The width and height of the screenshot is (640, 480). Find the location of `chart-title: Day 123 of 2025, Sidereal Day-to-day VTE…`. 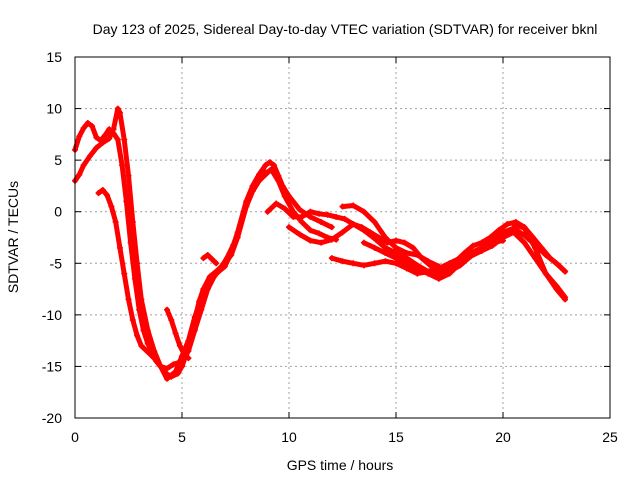

chart-title: Day 123 of 2025, Sidereal Day-to-day VTE… is located at coordinates (345, 29).